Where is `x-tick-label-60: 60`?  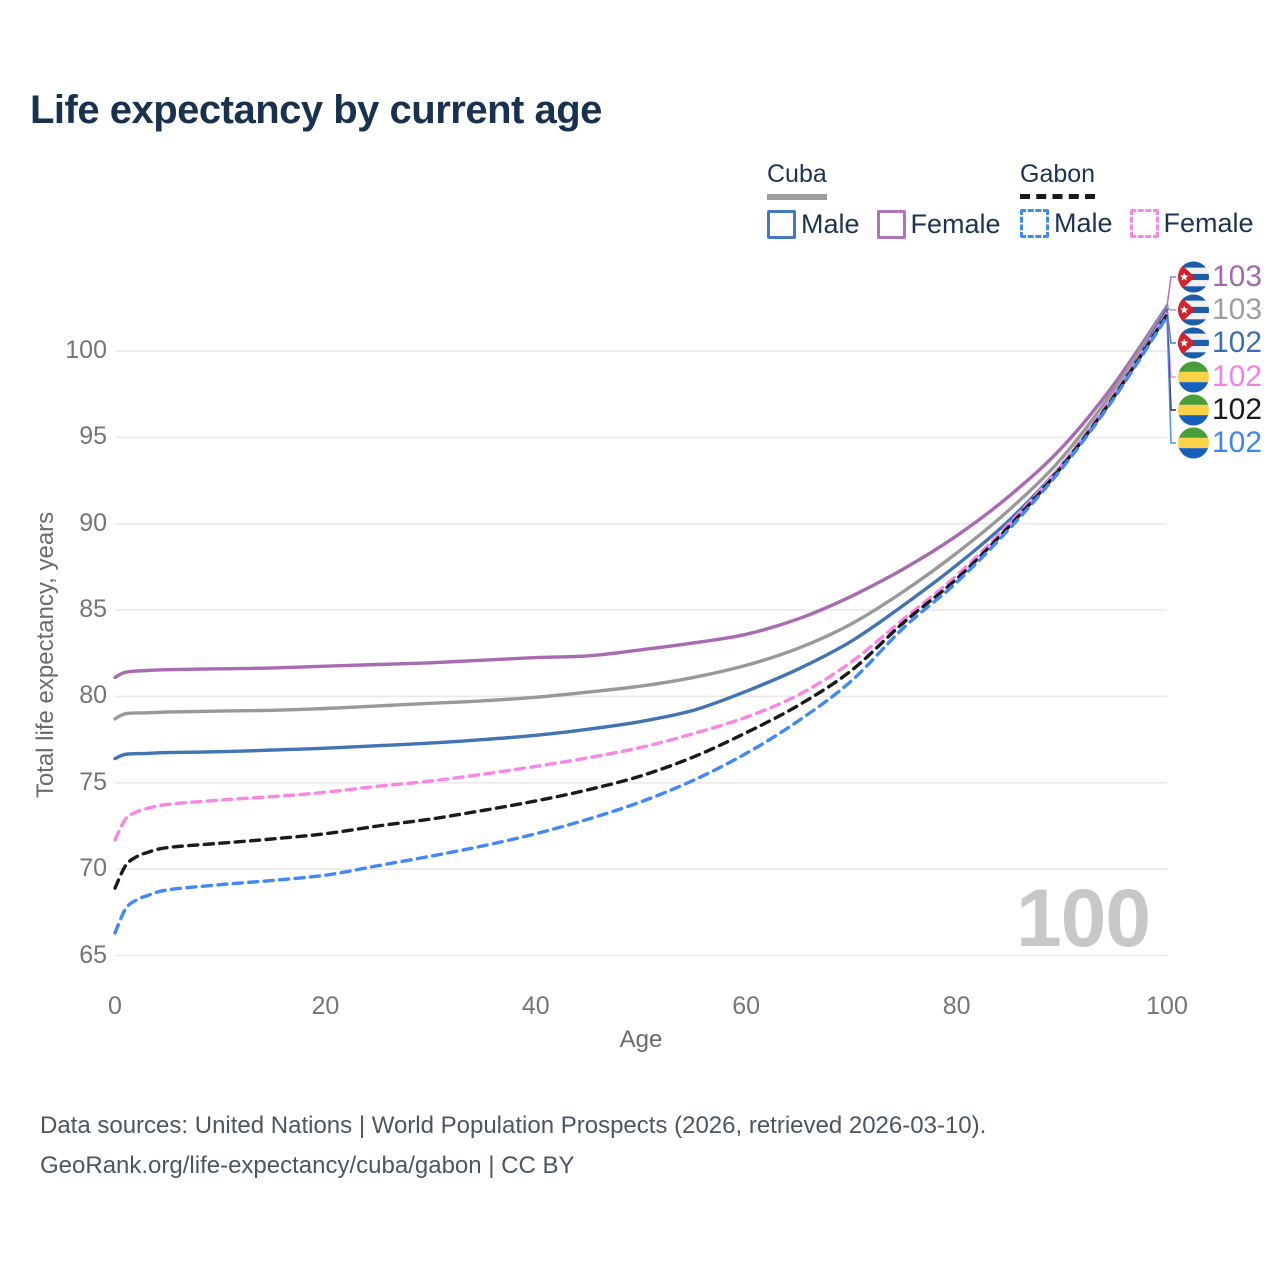 x-tick-label-60: 60 is located at coordinates (746, 1006).